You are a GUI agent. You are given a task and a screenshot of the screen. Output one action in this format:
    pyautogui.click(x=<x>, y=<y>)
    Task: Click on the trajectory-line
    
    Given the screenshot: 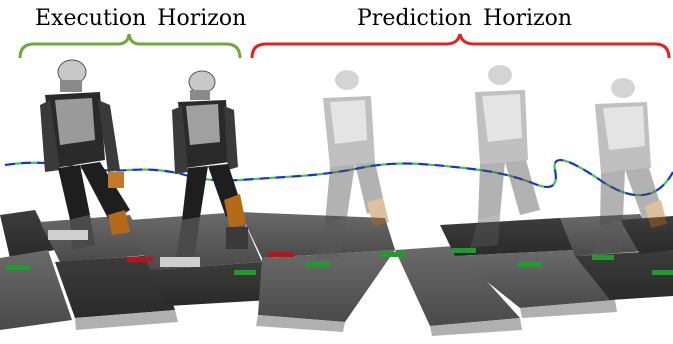 What is the action you would take?
    pyautogui.click(x=338, y=178)
    